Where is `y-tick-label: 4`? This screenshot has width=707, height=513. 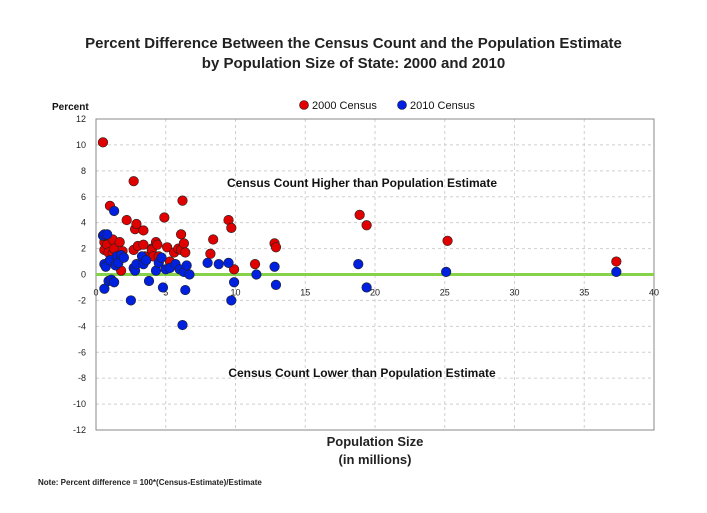
y-tick-label: 4 is located at coordinates (83, 223).